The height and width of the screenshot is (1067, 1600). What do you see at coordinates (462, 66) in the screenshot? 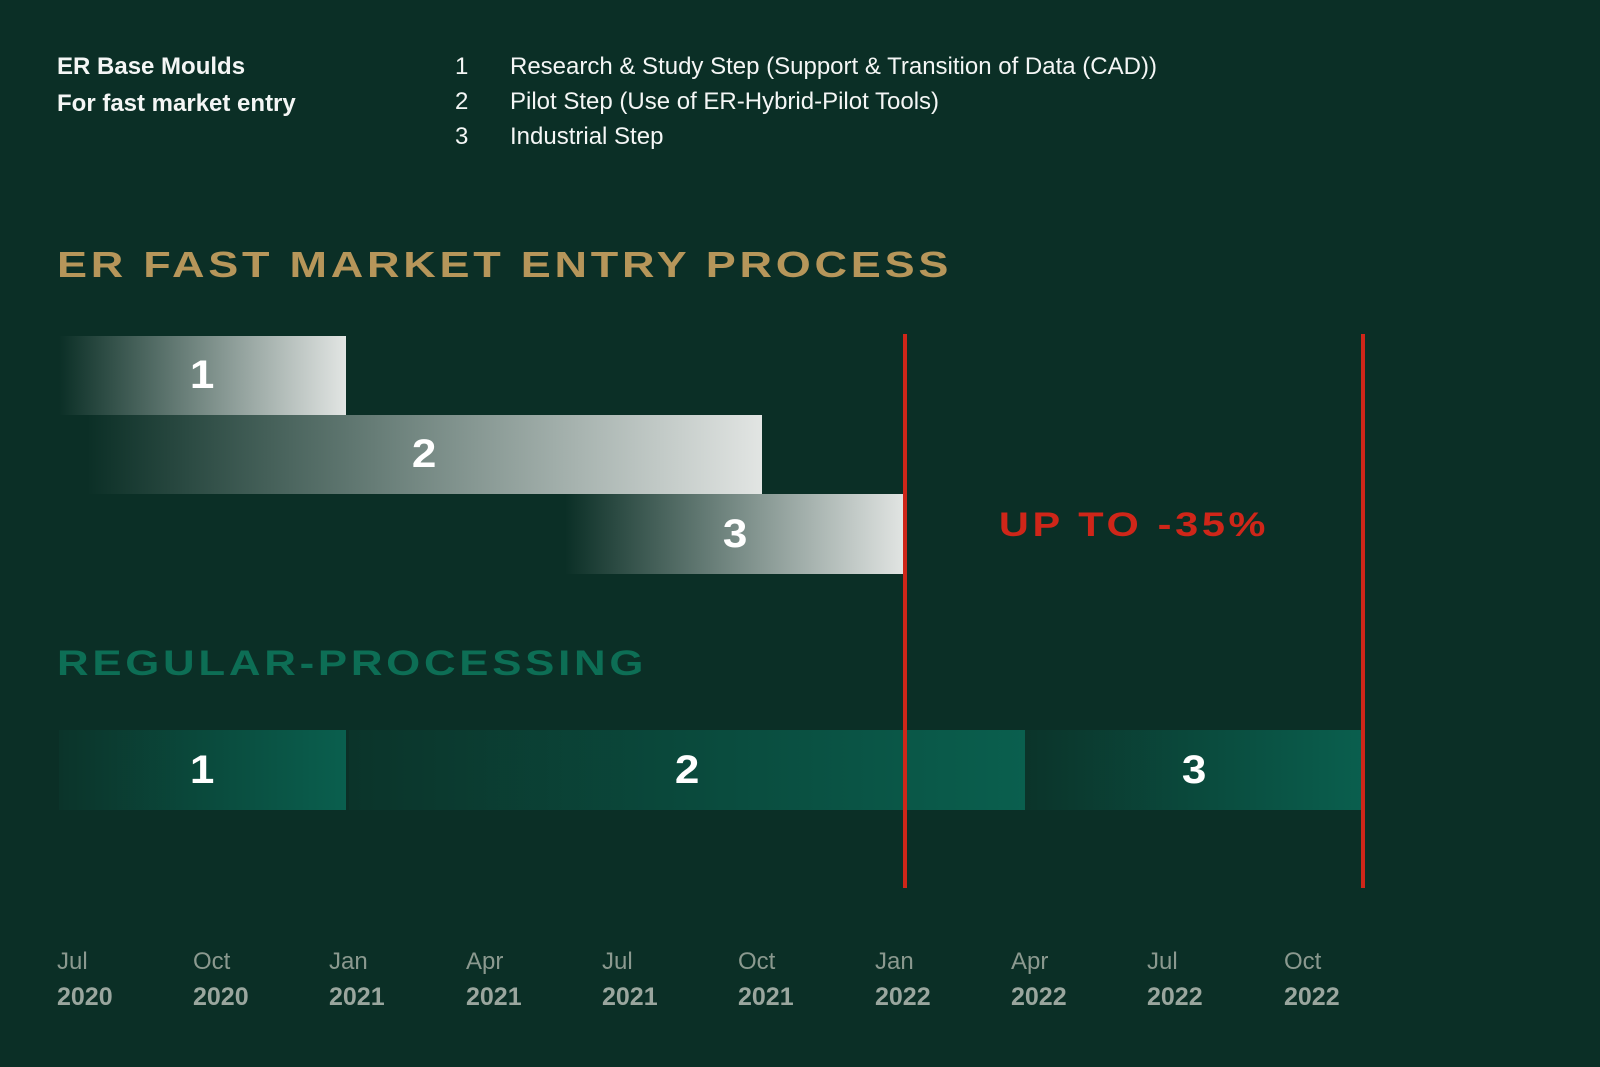
I see `legend-number: 1` at bounding box center [462, 66].